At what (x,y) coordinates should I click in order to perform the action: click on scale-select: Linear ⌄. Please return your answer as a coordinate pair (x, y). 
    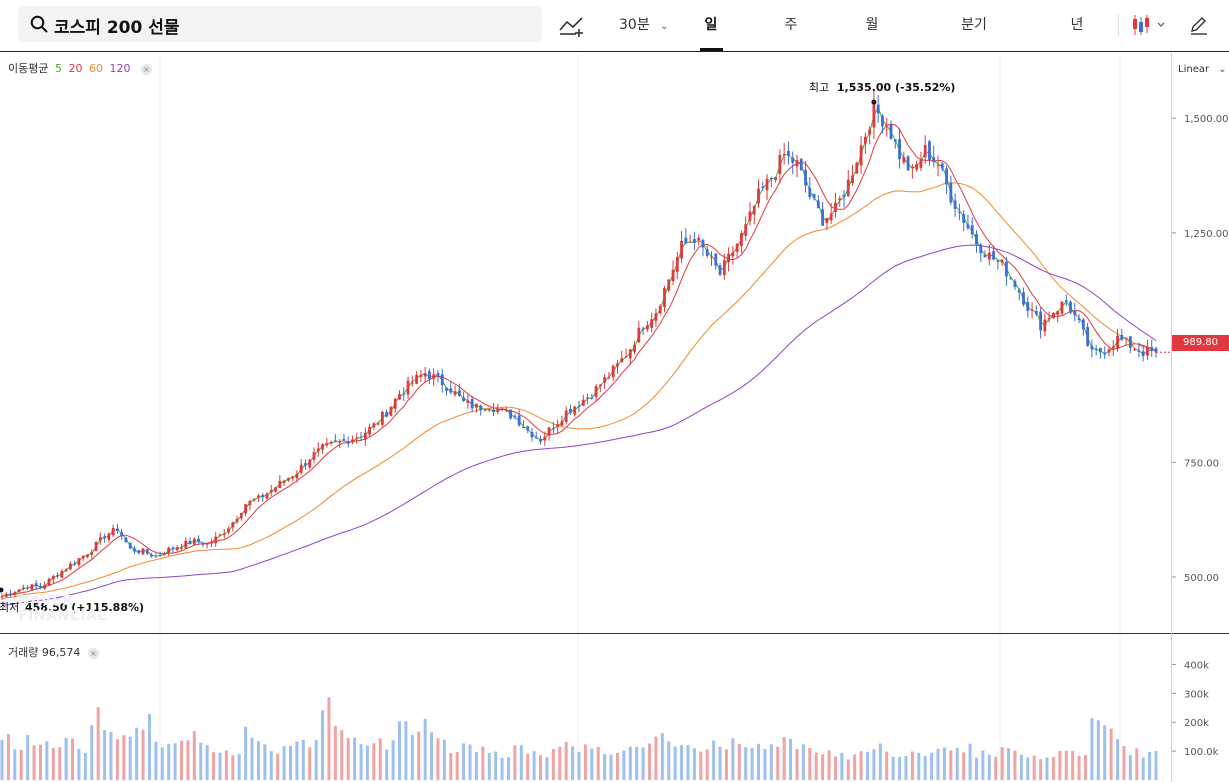
    Looking at the image, I should click on (1202, 69).